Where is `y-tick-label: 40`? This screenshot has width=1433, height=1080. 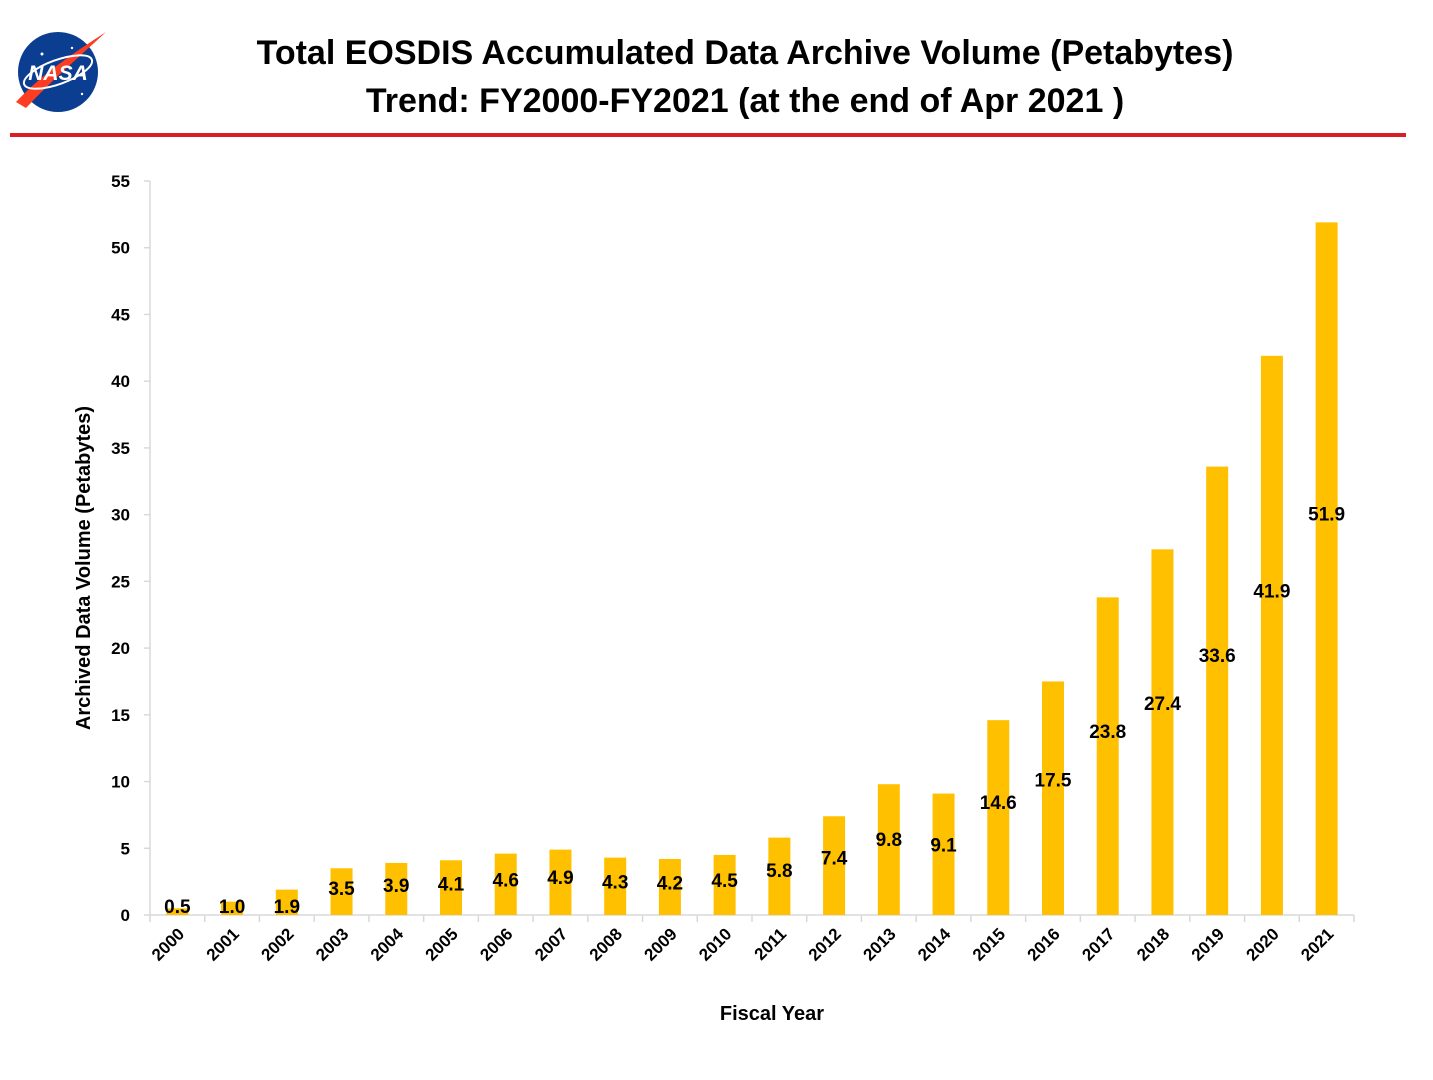 y-tick-label: 40 is located at coordinates (120, 381).